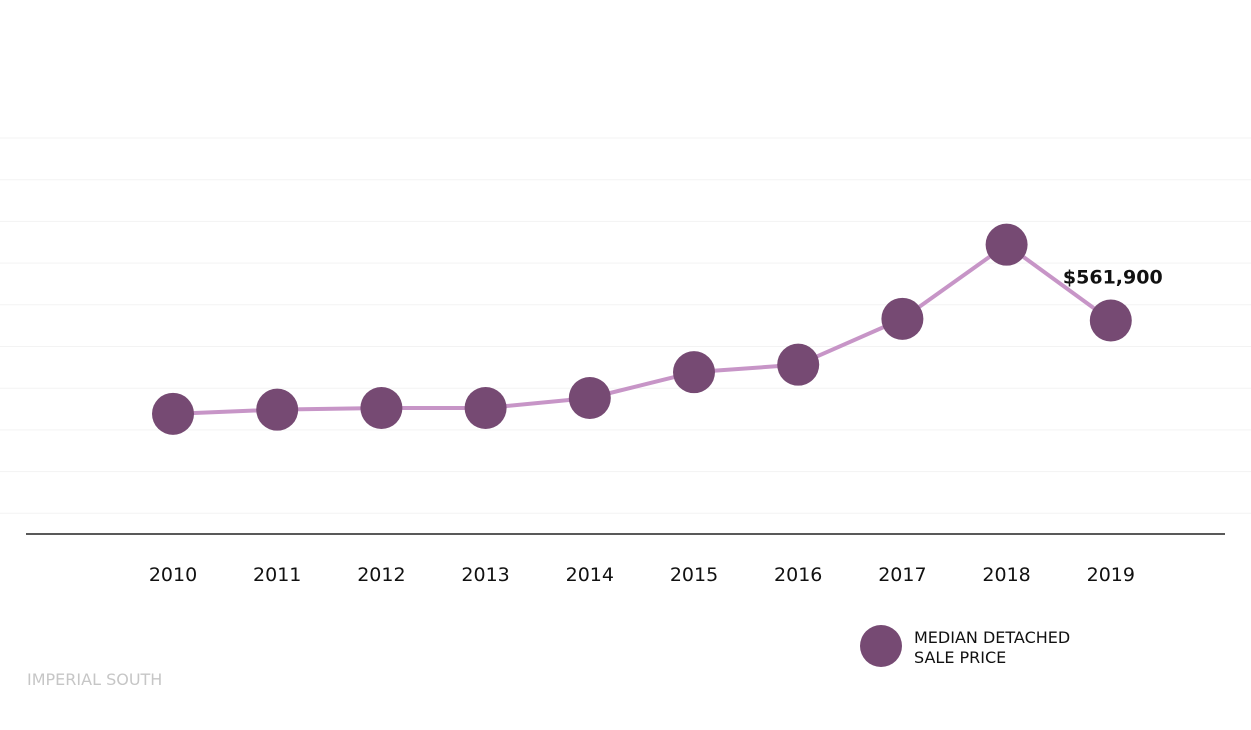  Describe the element at coordinates (902, 575) in the screenshot. I see `x-tick-label-2017: 2017` at that location.